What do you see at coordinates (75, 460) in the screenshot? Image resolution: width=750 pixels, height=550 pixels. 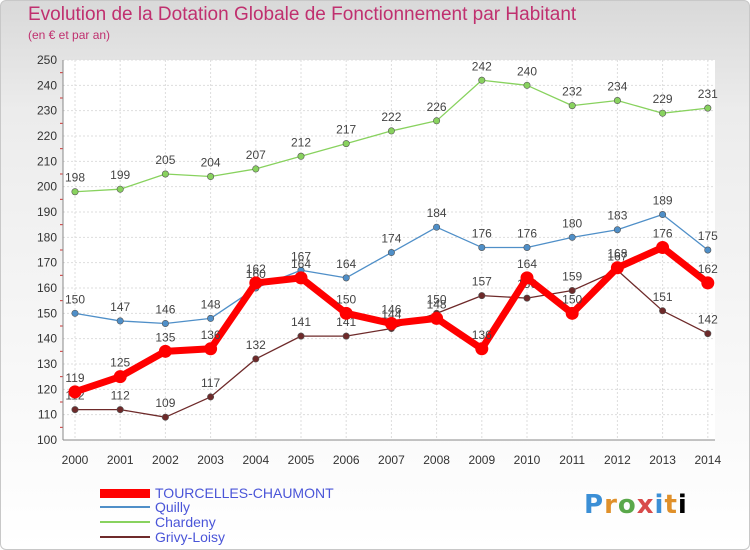 I see `x-tick-label: 2000` at bounding box center [75, 460].